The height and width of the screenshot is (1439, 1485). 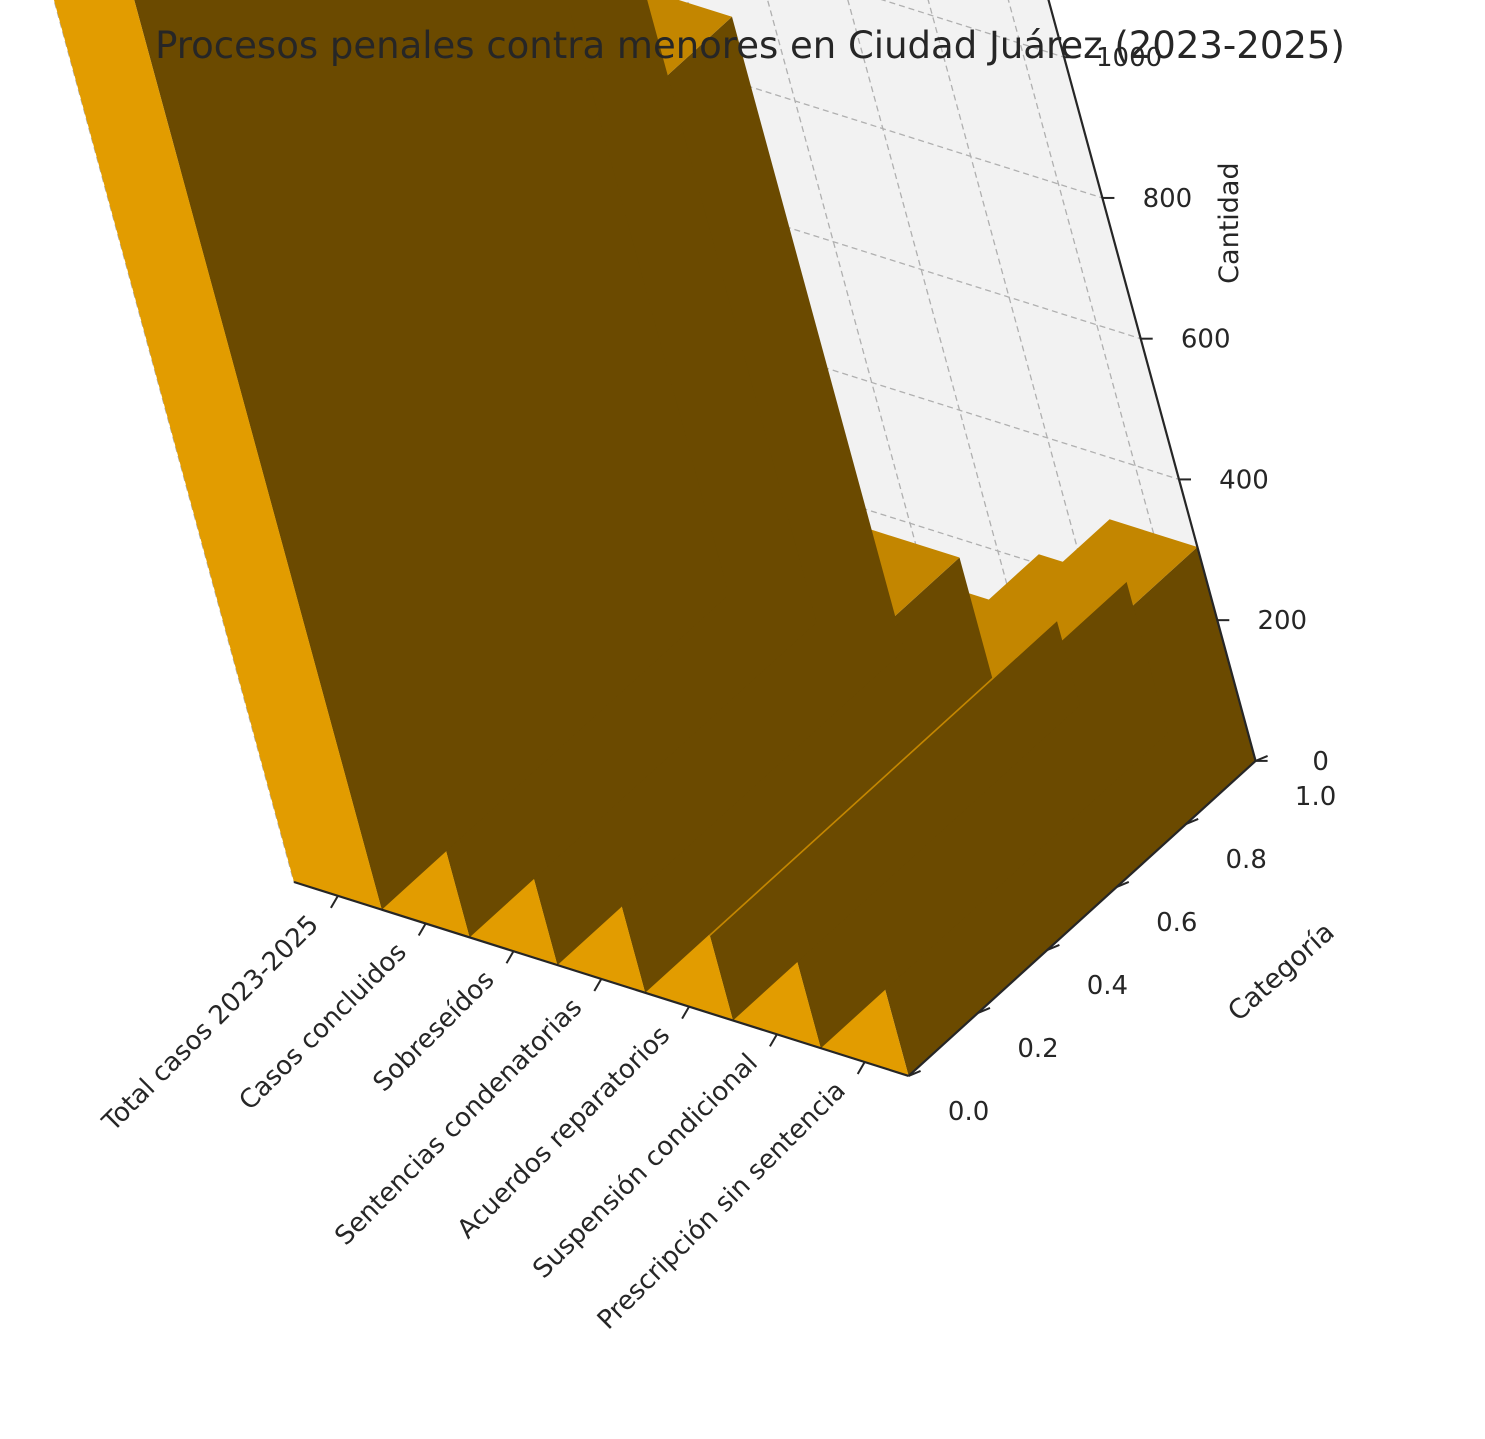 I want to click on z-tick-label: 1000, so click(x=1129, y=58).